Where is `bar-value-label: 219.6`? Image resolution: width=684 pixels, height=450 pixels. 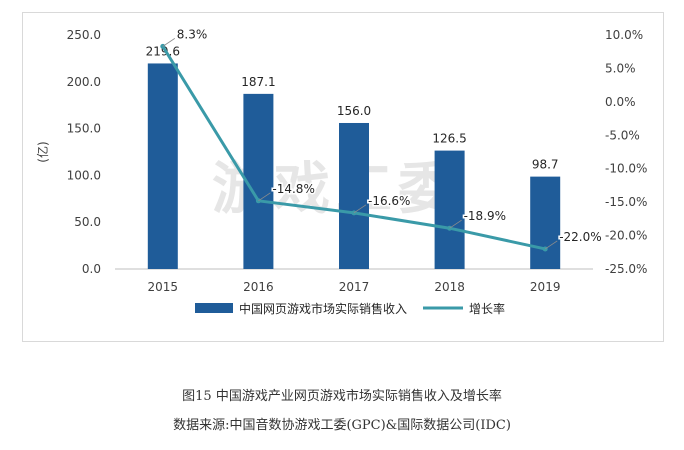 bar-value-label: 219.6 is located at coordinates (163, 51).